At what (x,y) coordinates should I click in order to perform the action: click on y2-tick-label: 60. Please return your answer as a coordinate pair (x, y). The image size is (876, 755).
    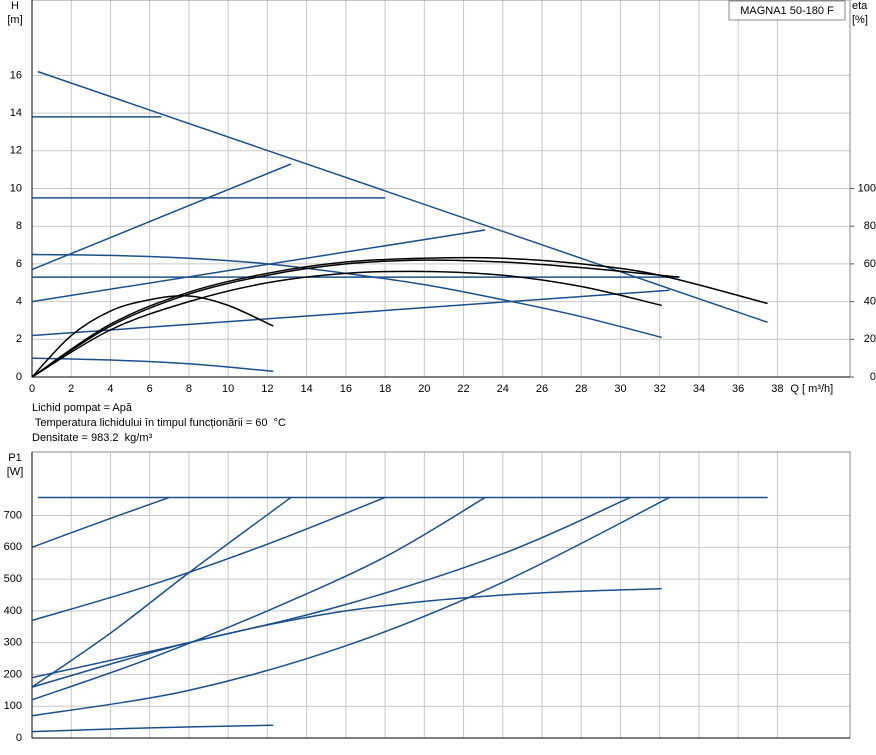
    Looking at the image, I should click on (870, 264).